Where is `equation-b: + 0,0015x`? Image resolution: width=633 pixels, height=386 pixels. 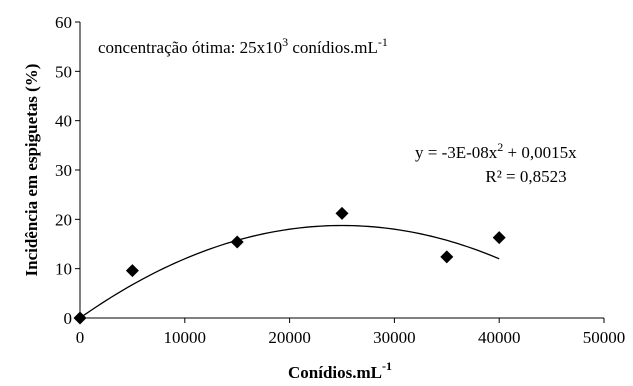 equation-b: + 0,0015x is located at coordinates (540, 152).